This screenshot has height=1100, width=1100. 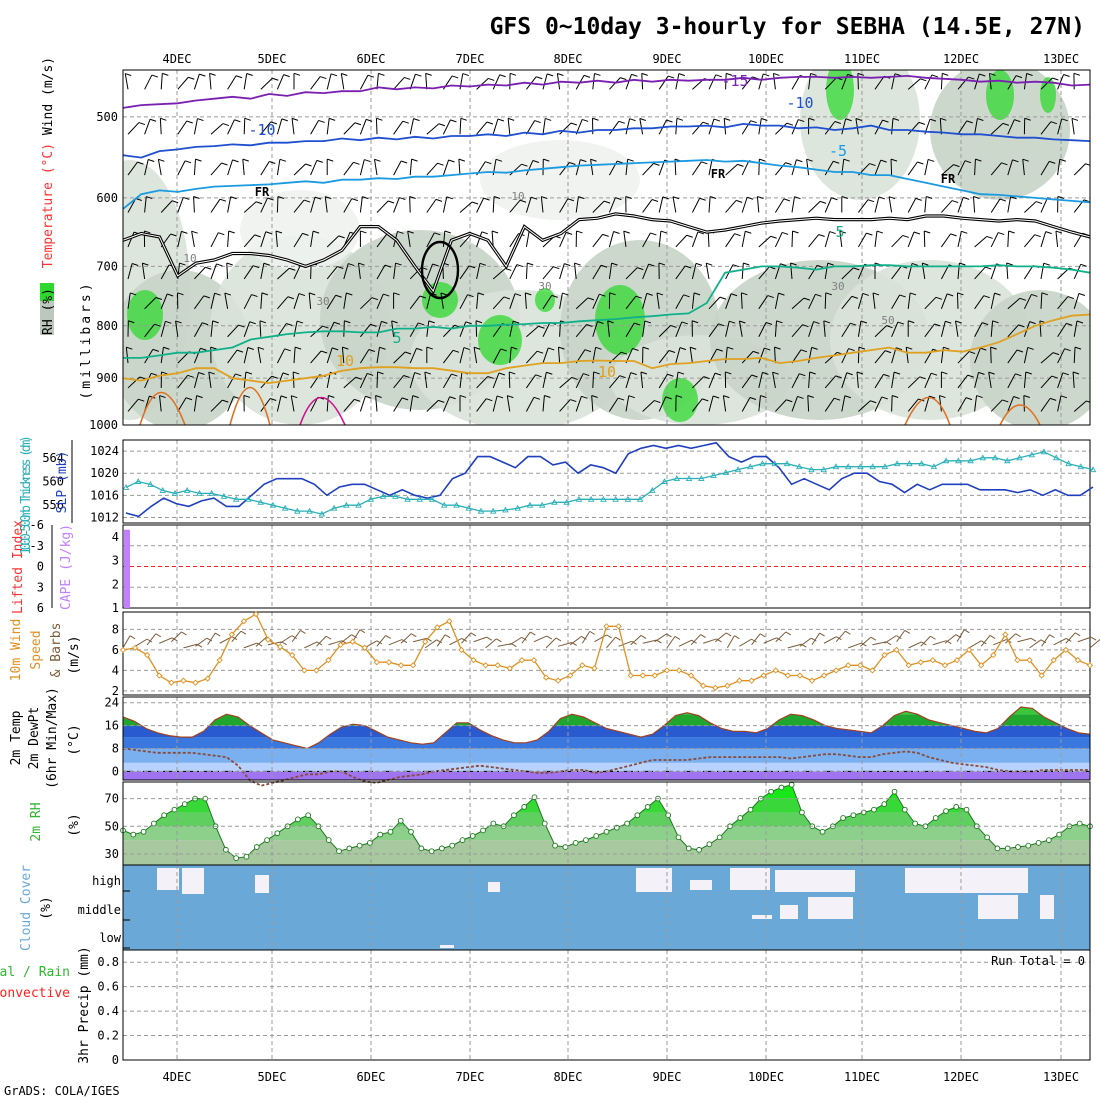 I want to click on y-tick-label: -6, so click(x=37, y=525).